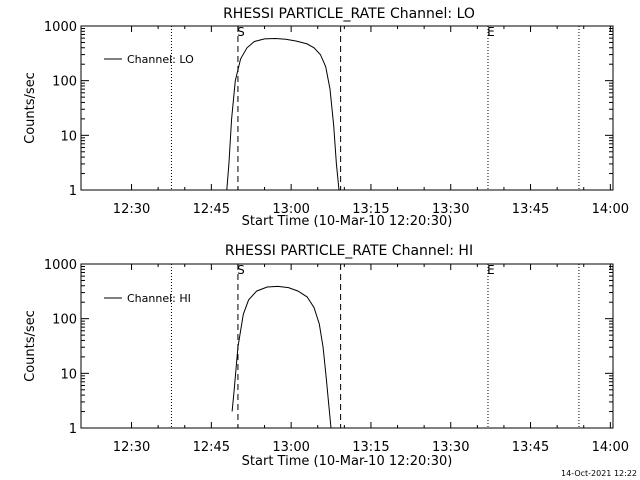 This screenshot has width=640, height=480. What do you see at coordinates (281, 357) in the screenshot?
I see `series-line-channel-hi` at bounding box center [281, 357].